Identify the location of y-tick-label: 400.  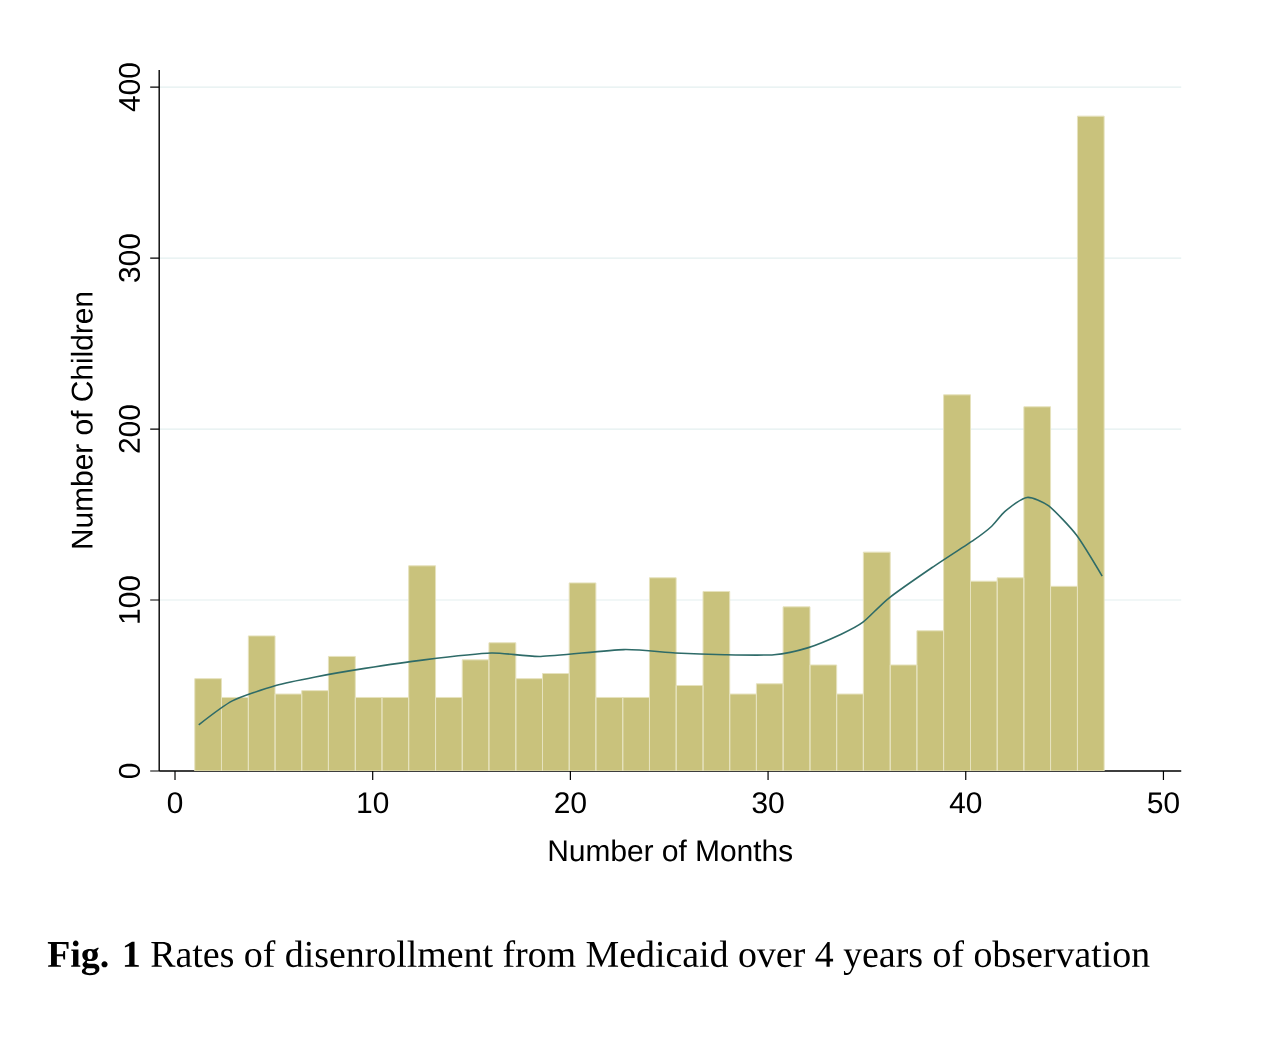
(129, 87).